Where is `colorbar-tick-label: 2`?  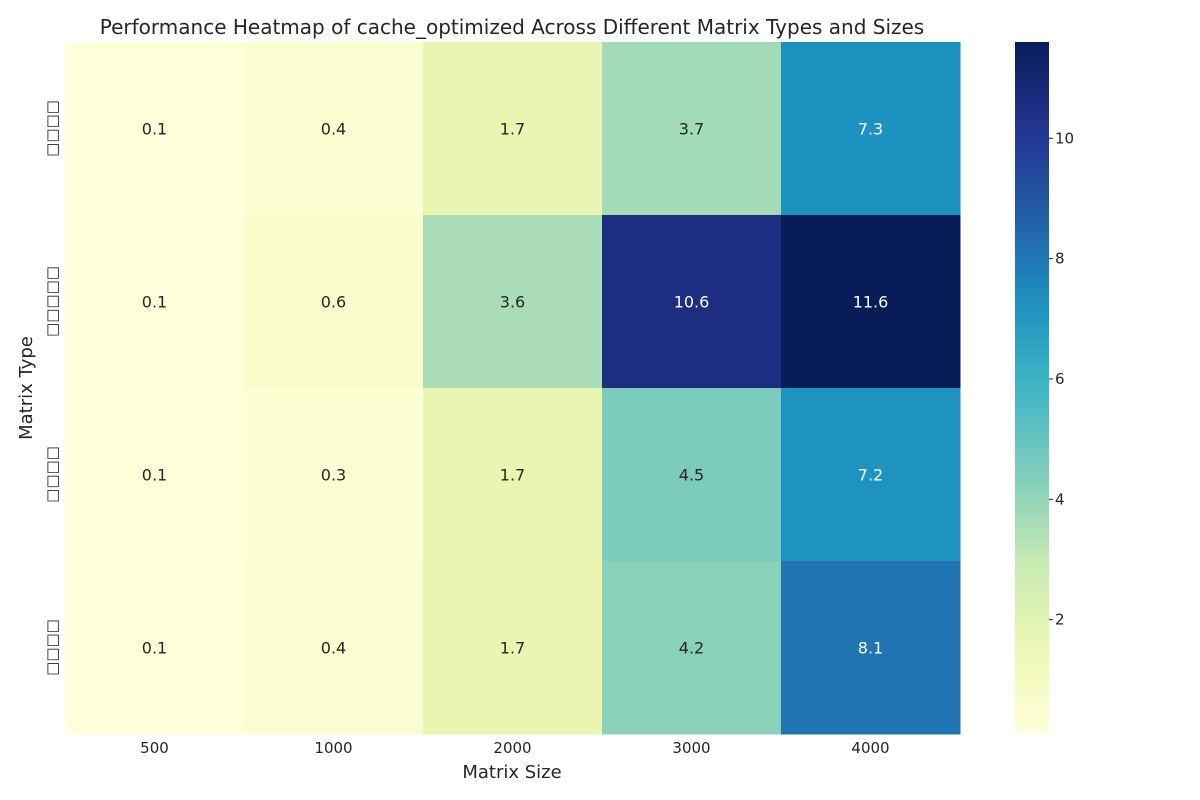 colorbar-tick-label: 2 is located at coordinates (1060, 620).